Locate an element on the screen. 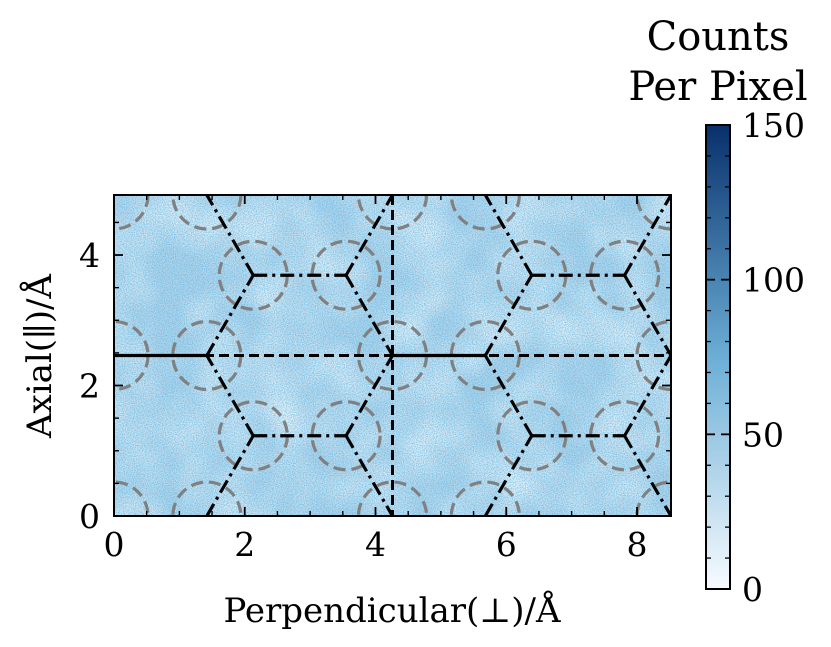  x-tick-label: 2 is located at coordinates (244, 544).